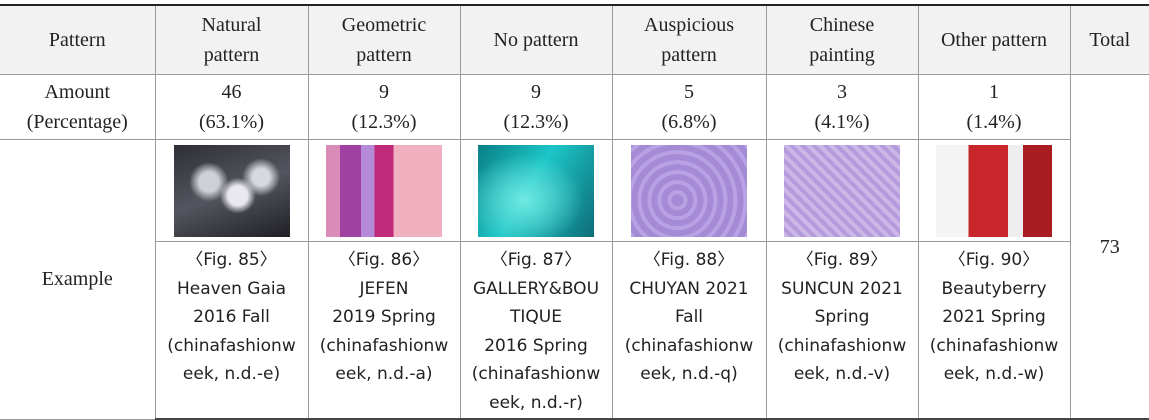 The image size is (1149, 420). I want to click on amount-cell: 3(4.1%), so click(842, 107).